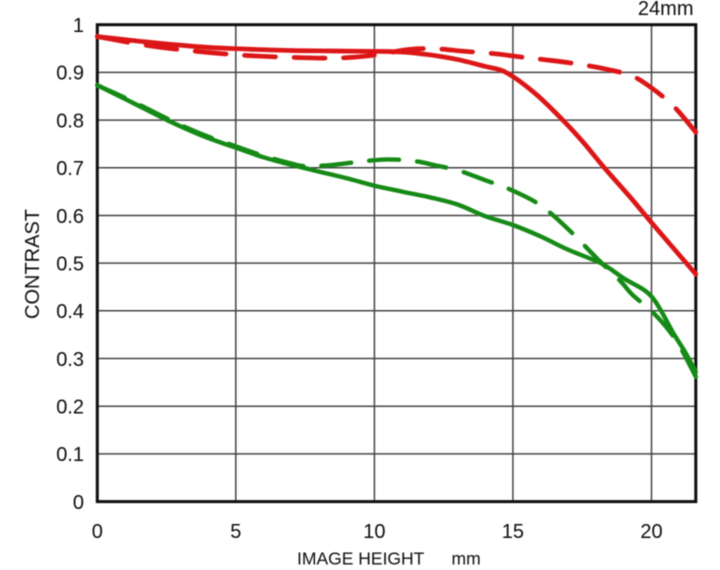  I want to click on svg-text: 1, so click(78, 26).